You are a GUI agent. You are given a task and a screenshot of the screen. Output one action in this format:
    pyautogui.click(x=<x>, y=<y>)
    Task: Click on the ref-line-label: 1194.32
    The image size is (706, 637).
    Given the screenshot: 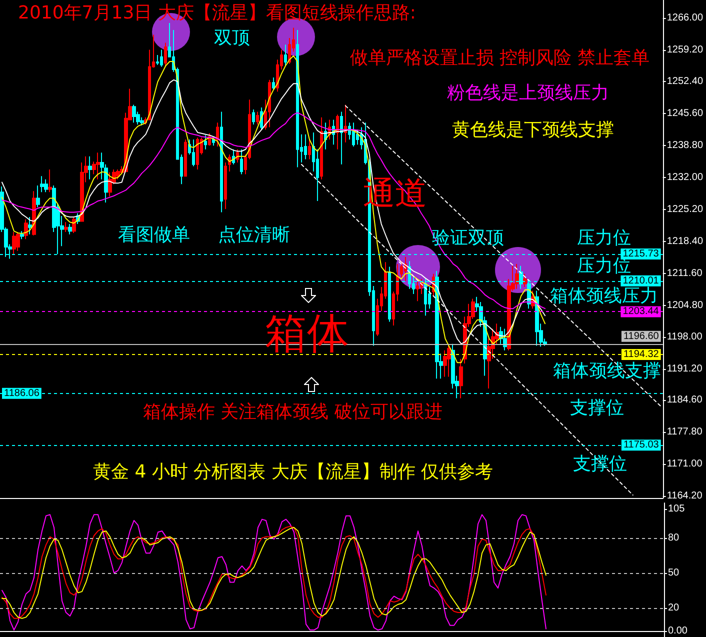 What is the action you would take?
    pyautogui.click(x=641, y=354)
    